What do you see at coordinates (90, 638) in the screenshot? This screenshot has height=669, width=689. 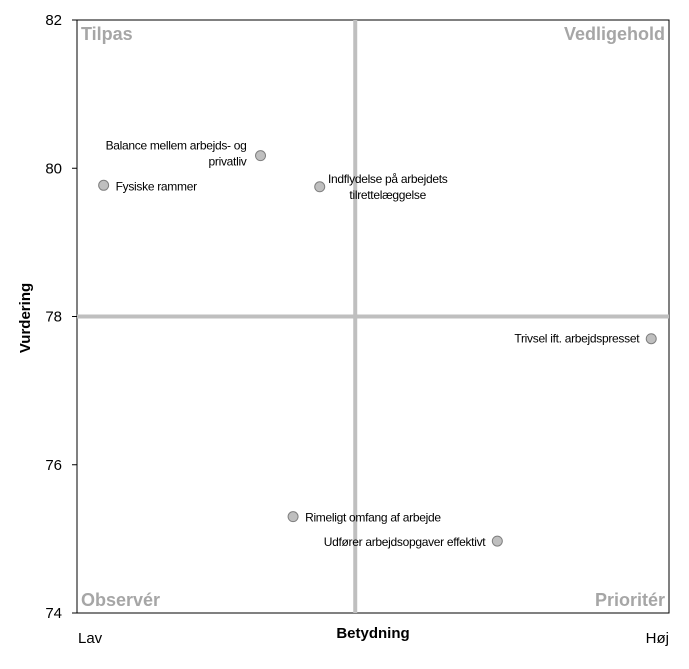 I see `x-axis-low-label: Lav` at bounding box center [90, 638].